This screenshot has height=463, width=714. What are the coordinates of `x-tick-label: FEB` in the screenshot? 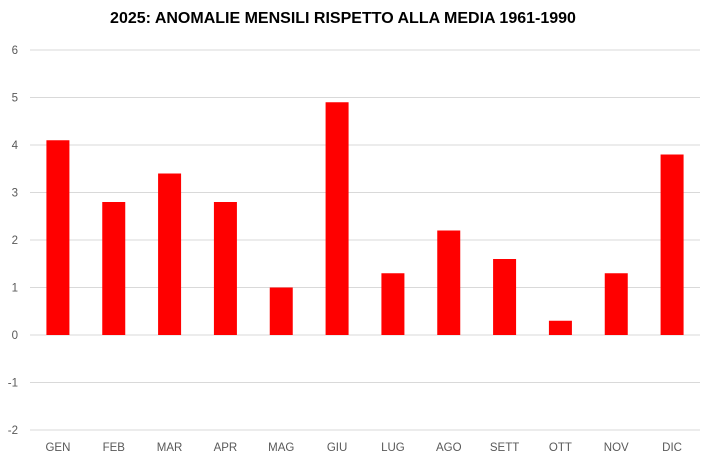 It's located at (114, 448).